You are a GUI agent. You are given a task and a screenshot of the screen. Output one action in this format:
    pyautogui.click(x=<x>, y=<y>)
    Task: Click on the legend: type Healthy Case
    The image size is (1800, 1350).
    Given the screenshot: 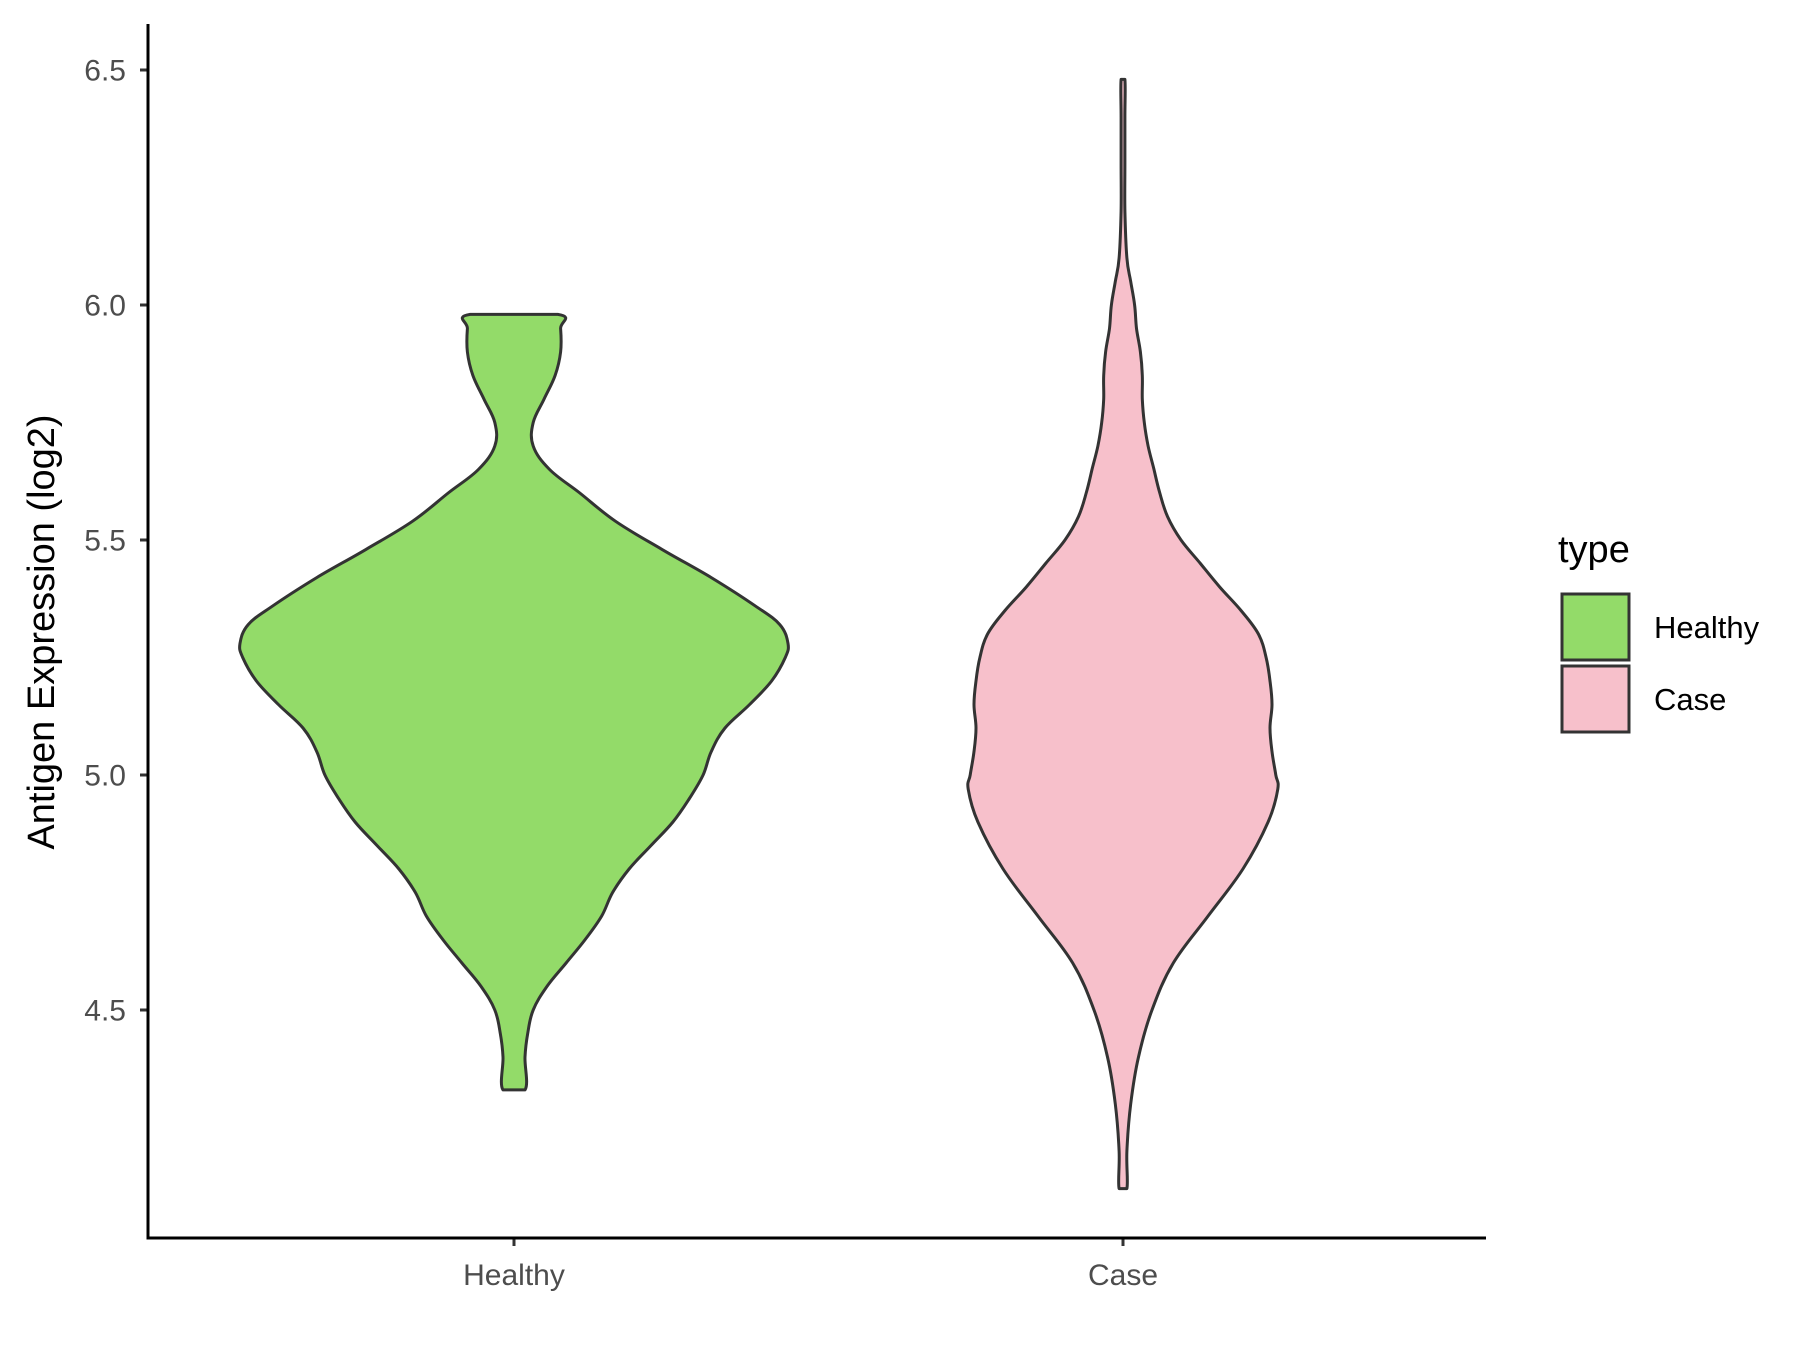 What is the action you would take?
    pyautogui.click(x=1659, y=631)
    